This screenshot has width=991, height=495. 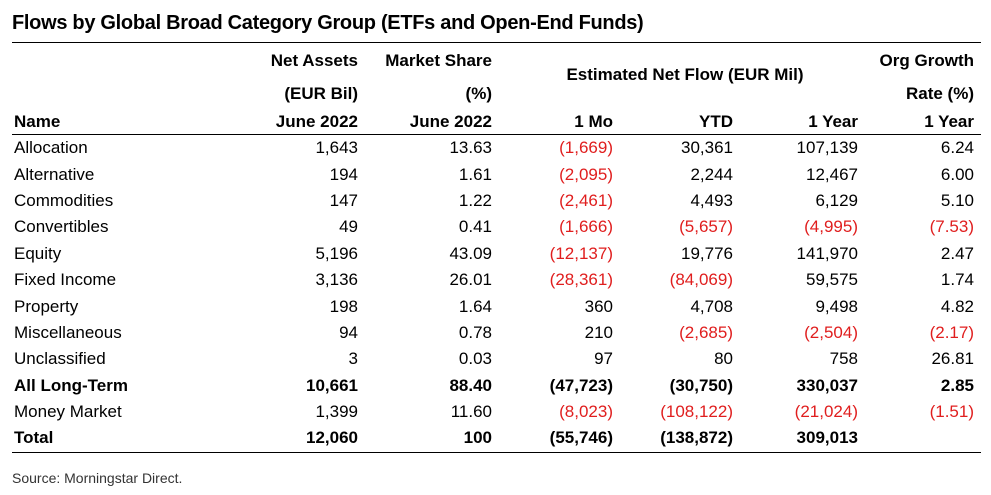 What do you see at coordinates (61, 227) in the screenshot?
I see `cell-name: Convertibles` at bounding box center [61, 227].